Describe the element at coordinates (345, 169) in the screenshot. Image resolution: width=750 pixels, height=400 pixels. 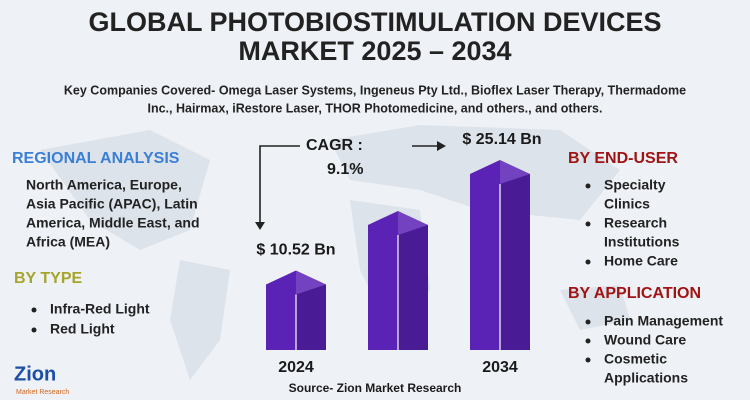
I see `cagr-value: 9.1%` at that location.